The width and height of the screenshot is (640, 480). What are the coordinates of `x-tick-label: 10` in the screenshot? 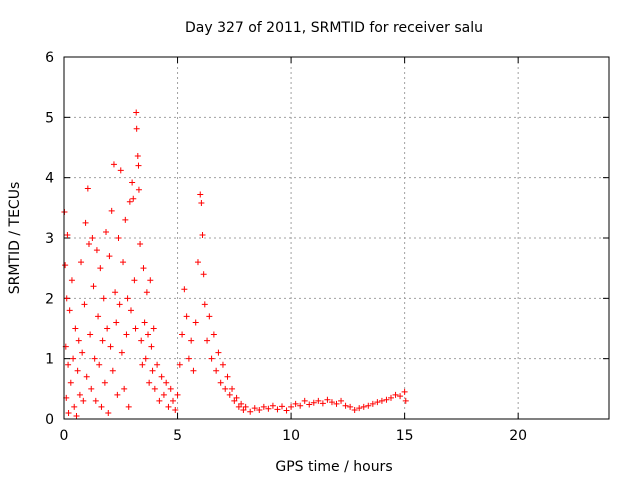 It's located at (291, 436).